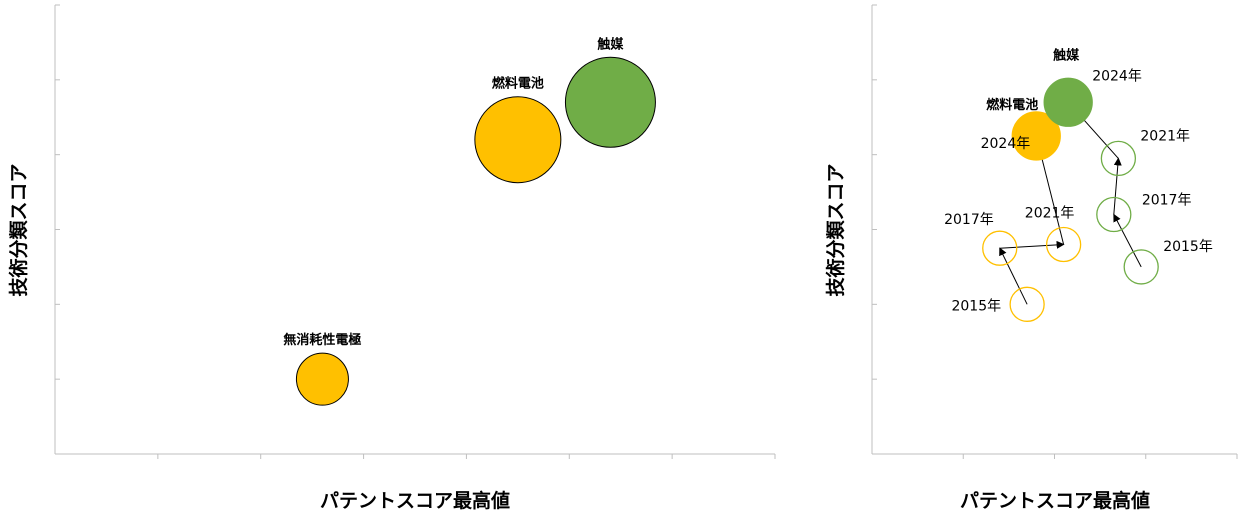 Image resolution: width=1250 pixels, height=532 pixels. What do you see at coordinates (1012, 105) in the screenshot?
I see `series-label: 燃料電池` at bounding box center [1012, 105].